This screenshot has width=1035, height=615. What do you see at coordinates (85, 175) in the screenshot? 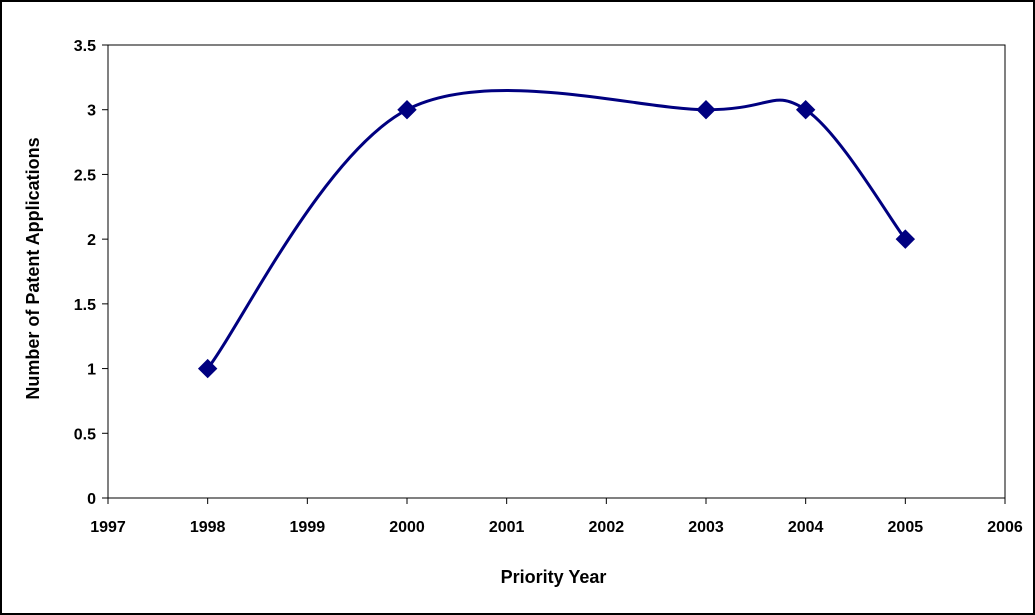
I see `y-tick-label: 2.5` at bounding box center [85, 175].